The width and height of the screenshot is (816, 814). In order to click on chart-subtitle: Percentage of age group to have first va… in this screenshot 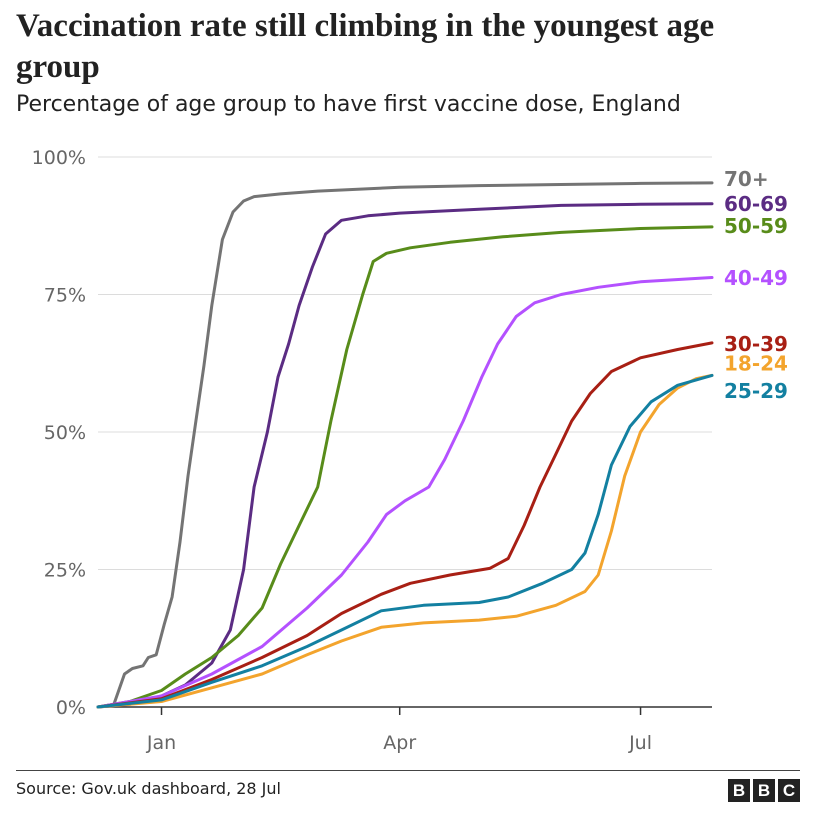, I will do `click(348, 104)`.